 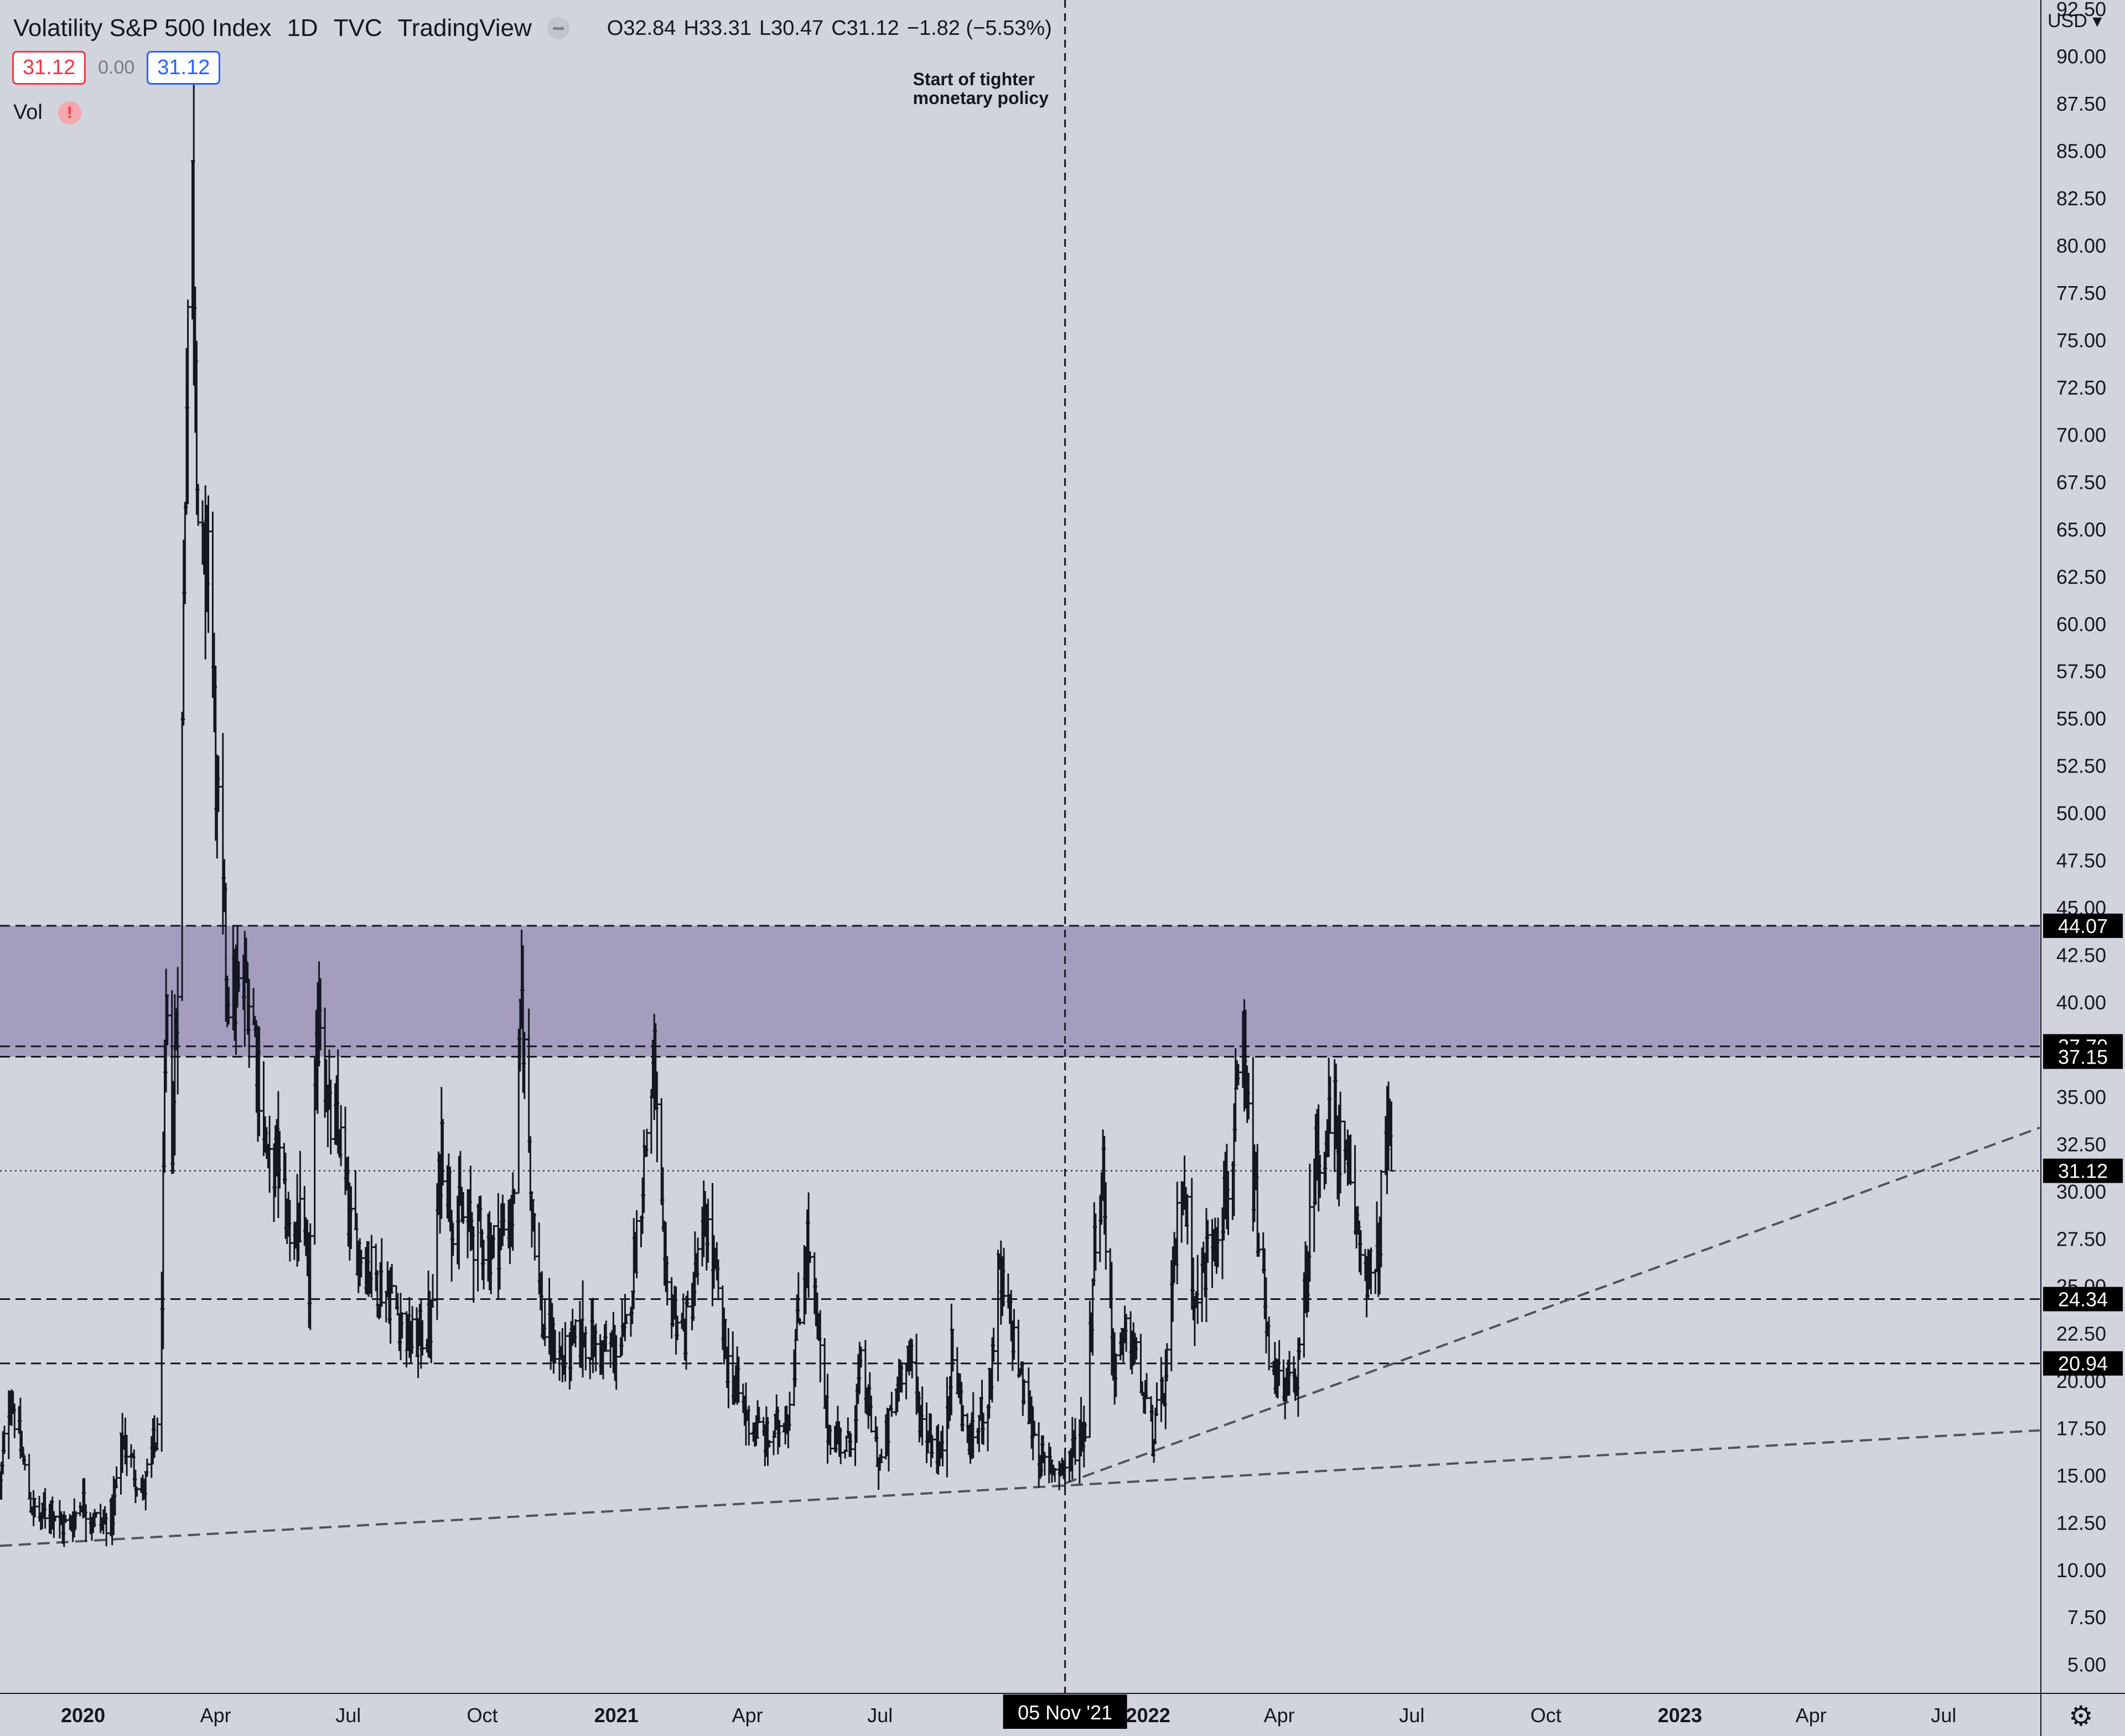 I want to click on buy-button: 31.12, so click(x=184, y=68).